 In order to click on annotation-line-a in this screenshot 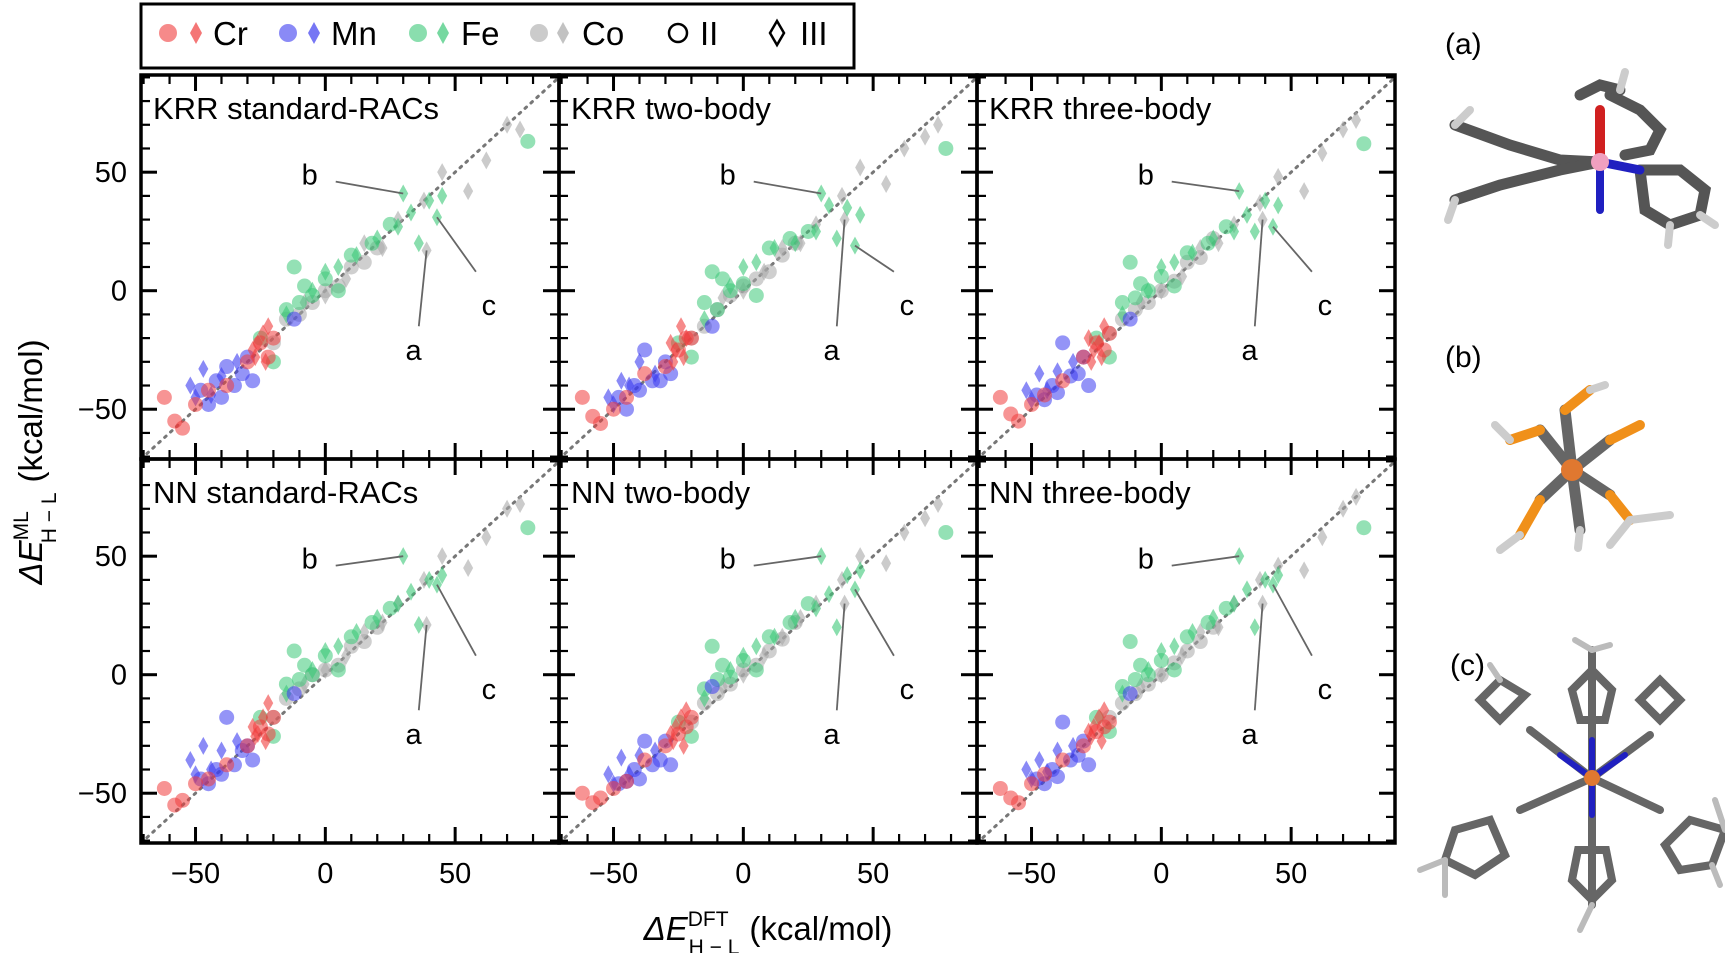, I will do `click(840, 273)`.